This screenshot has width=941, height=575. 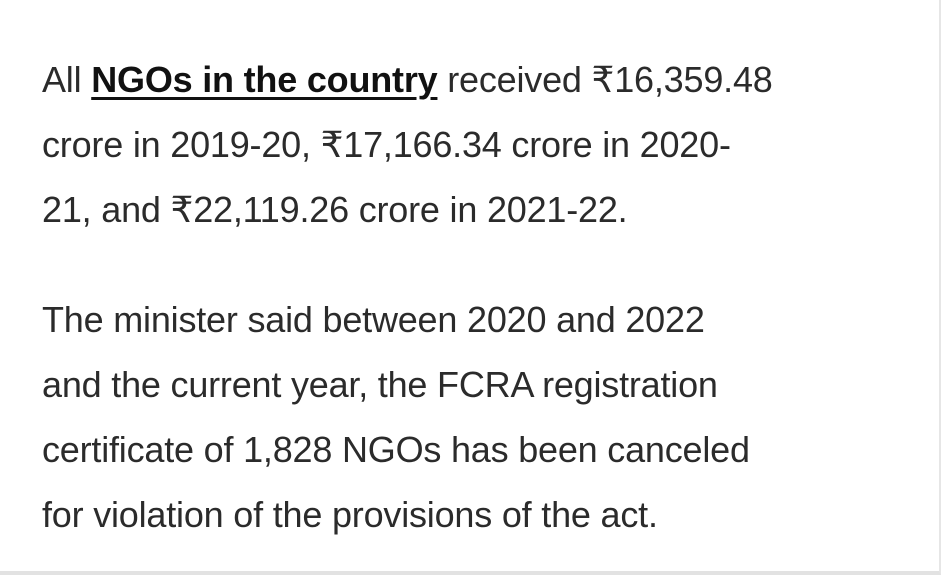 I want to click on line-suffix: received ₹16,359.48, so click(x=605, y=79).